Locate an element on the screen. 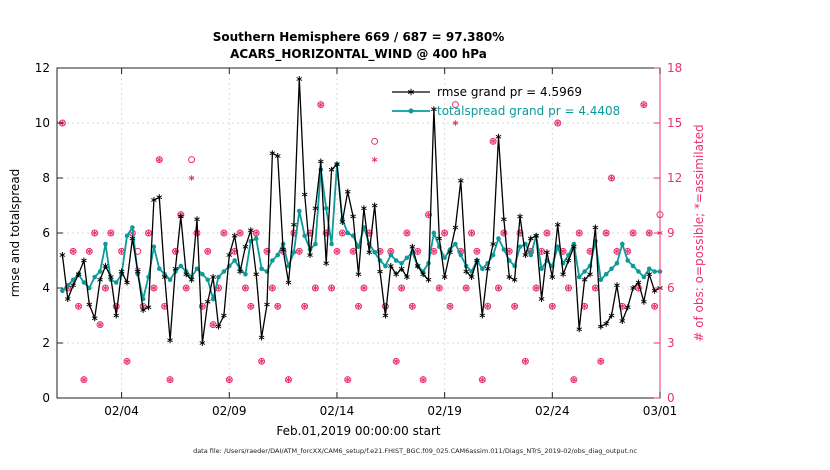 This screenshot has height=470, width=830. x-tick-label: 02/19 is located at coordinates (444, 411).